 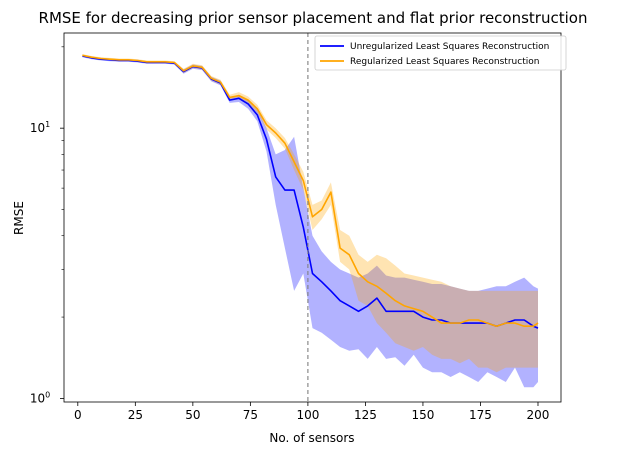 I want to click on legend-box, so click(x=440, y=53).